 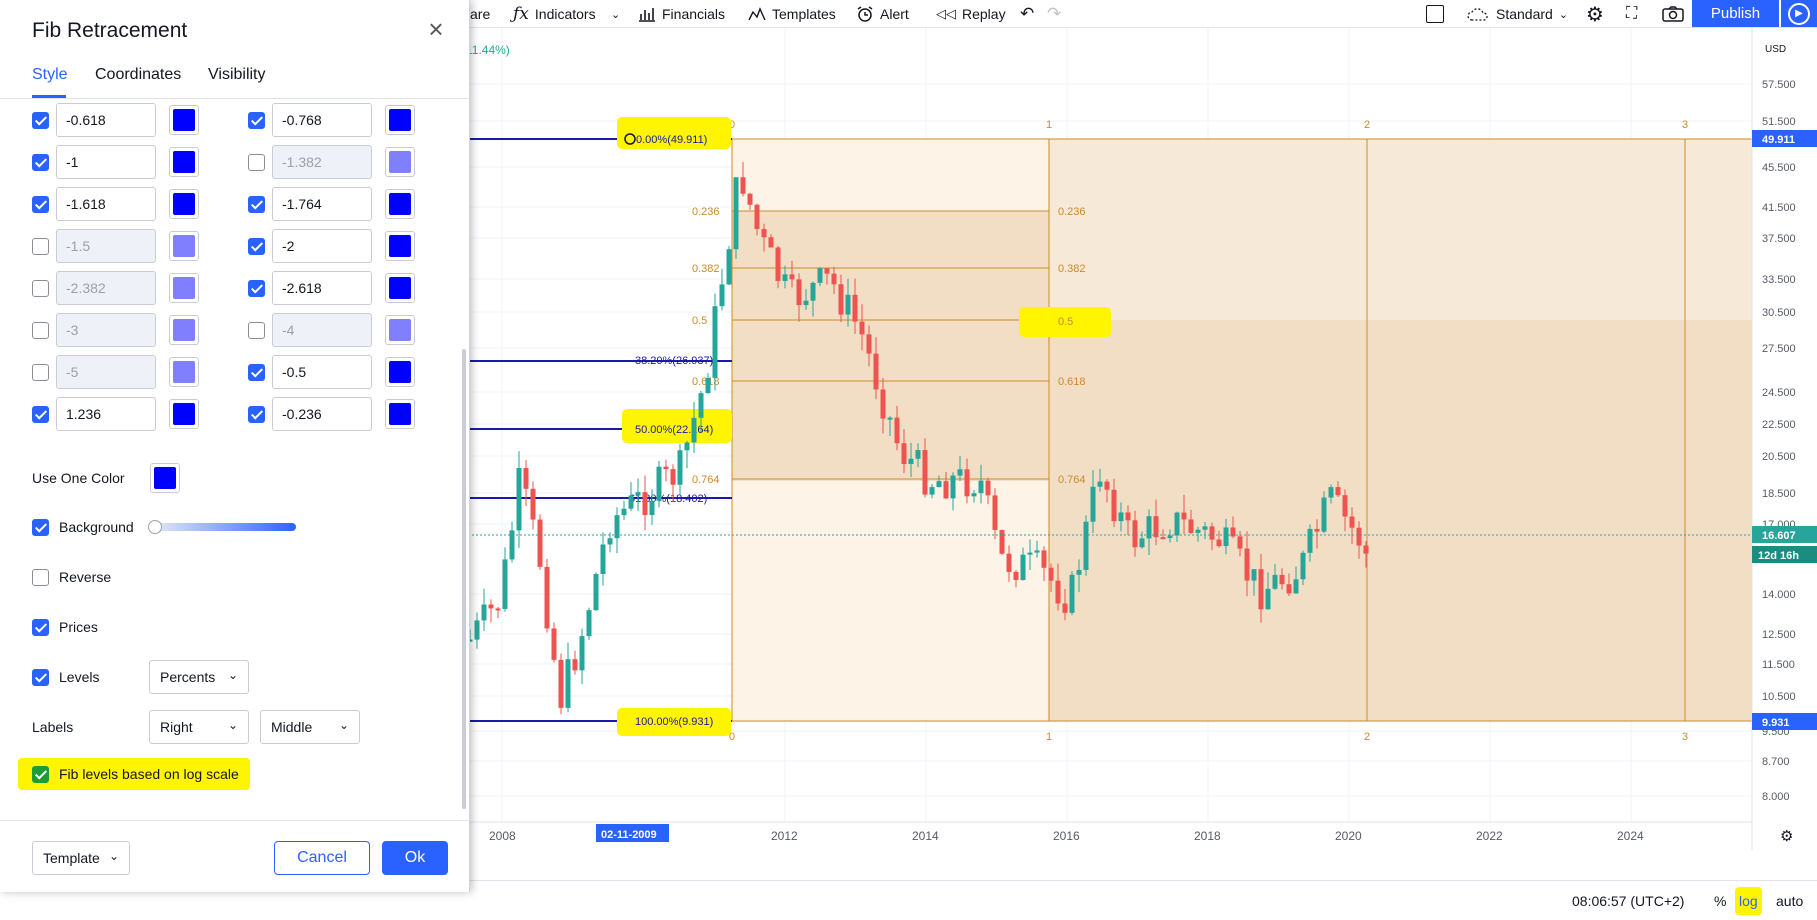 I want to click on levels-format-select: Percents ⌄, so click(x=199, y=677).